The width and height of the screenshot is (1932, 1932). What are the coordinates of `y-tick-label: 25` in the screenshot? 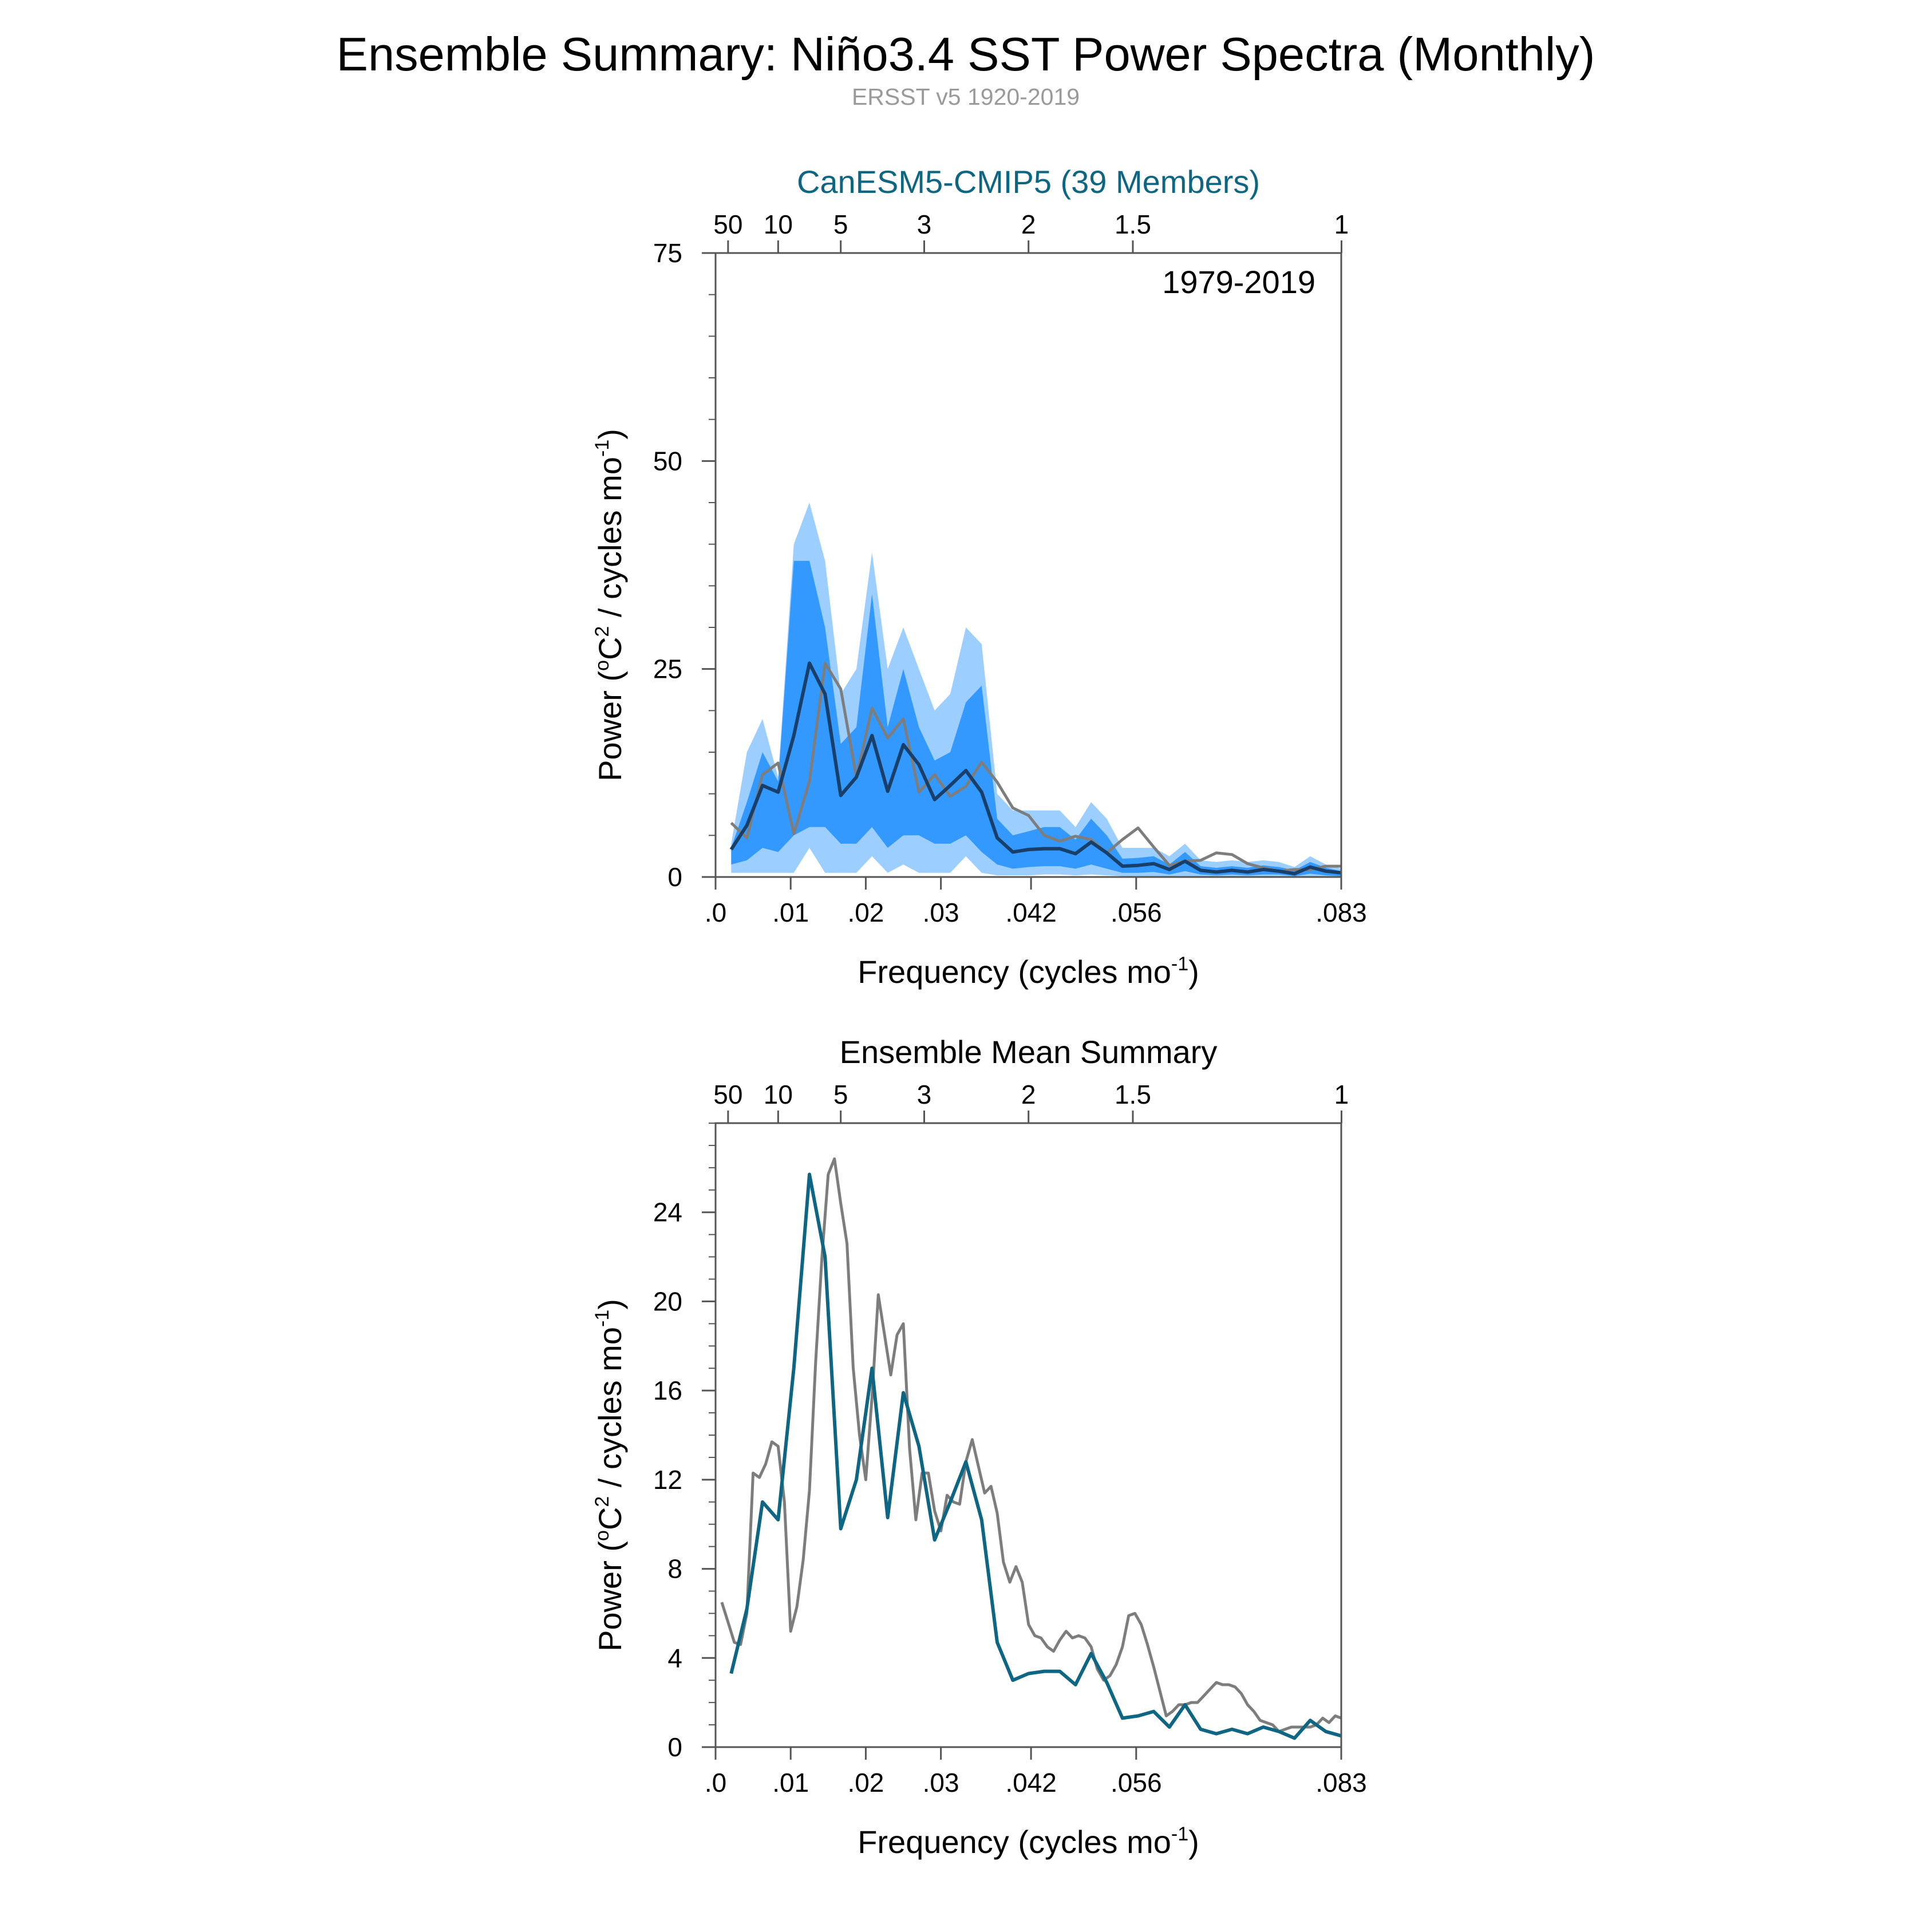 It's located at (667, 669).